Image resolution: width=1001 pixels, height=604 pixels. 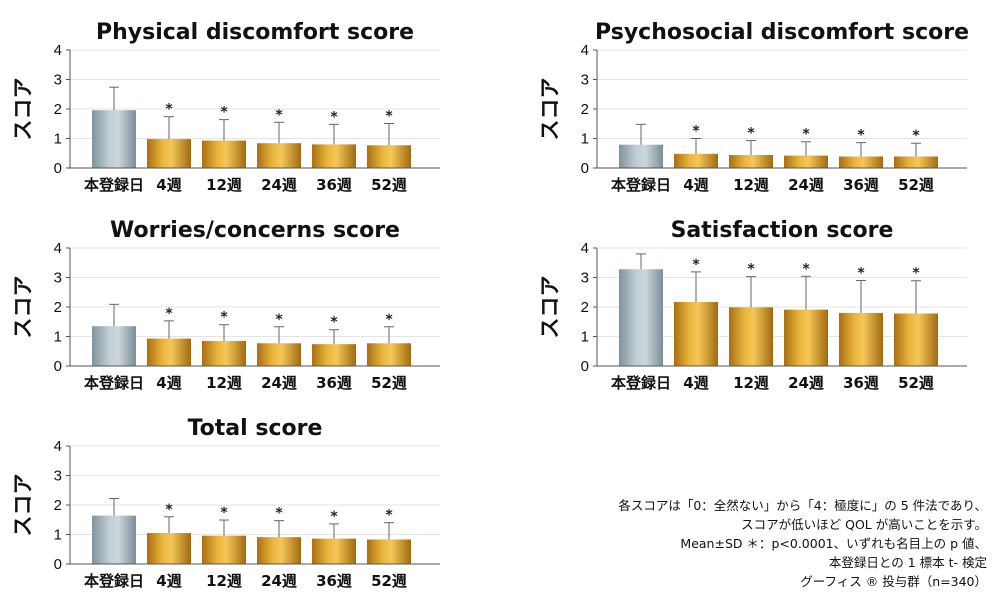 I want to click on chart-3-y-tick-label: 3, so click(x=58, y=278).